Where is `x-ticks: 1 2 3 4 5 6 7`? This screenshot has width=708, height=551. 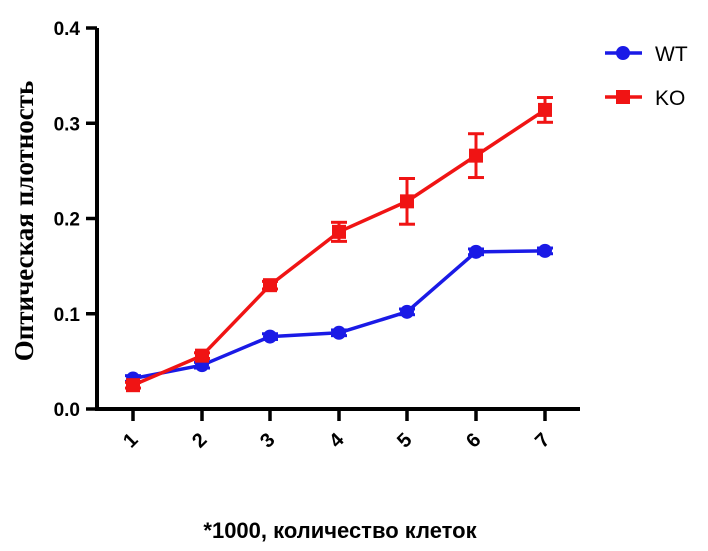 x-ticks: 1 2 3 4 5 6 7 is located at coordinates (336, 430).